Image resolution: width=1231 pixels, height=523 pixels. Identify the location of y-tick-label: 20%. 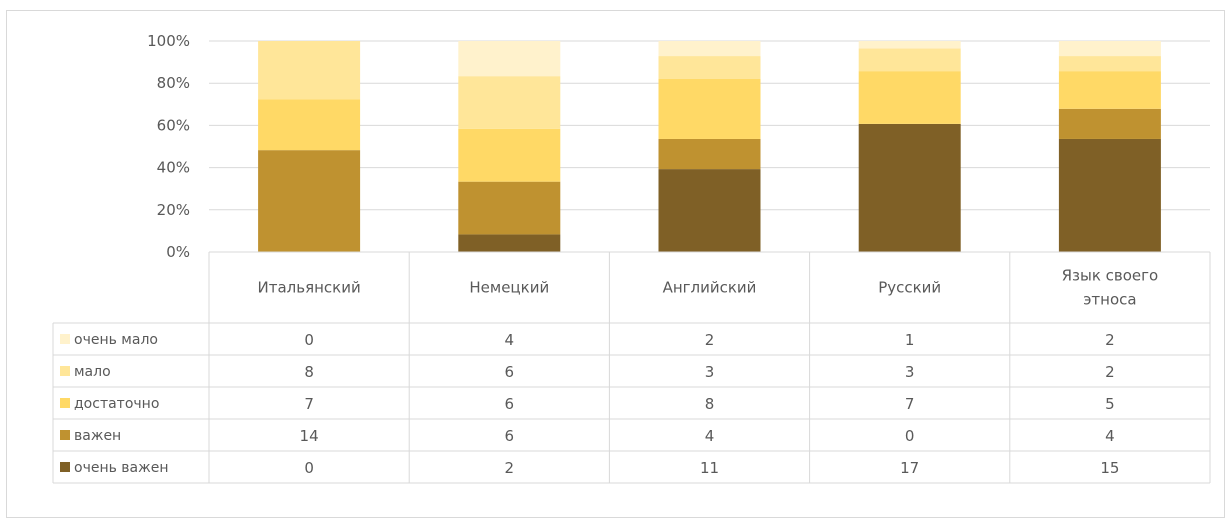
(173, 210).